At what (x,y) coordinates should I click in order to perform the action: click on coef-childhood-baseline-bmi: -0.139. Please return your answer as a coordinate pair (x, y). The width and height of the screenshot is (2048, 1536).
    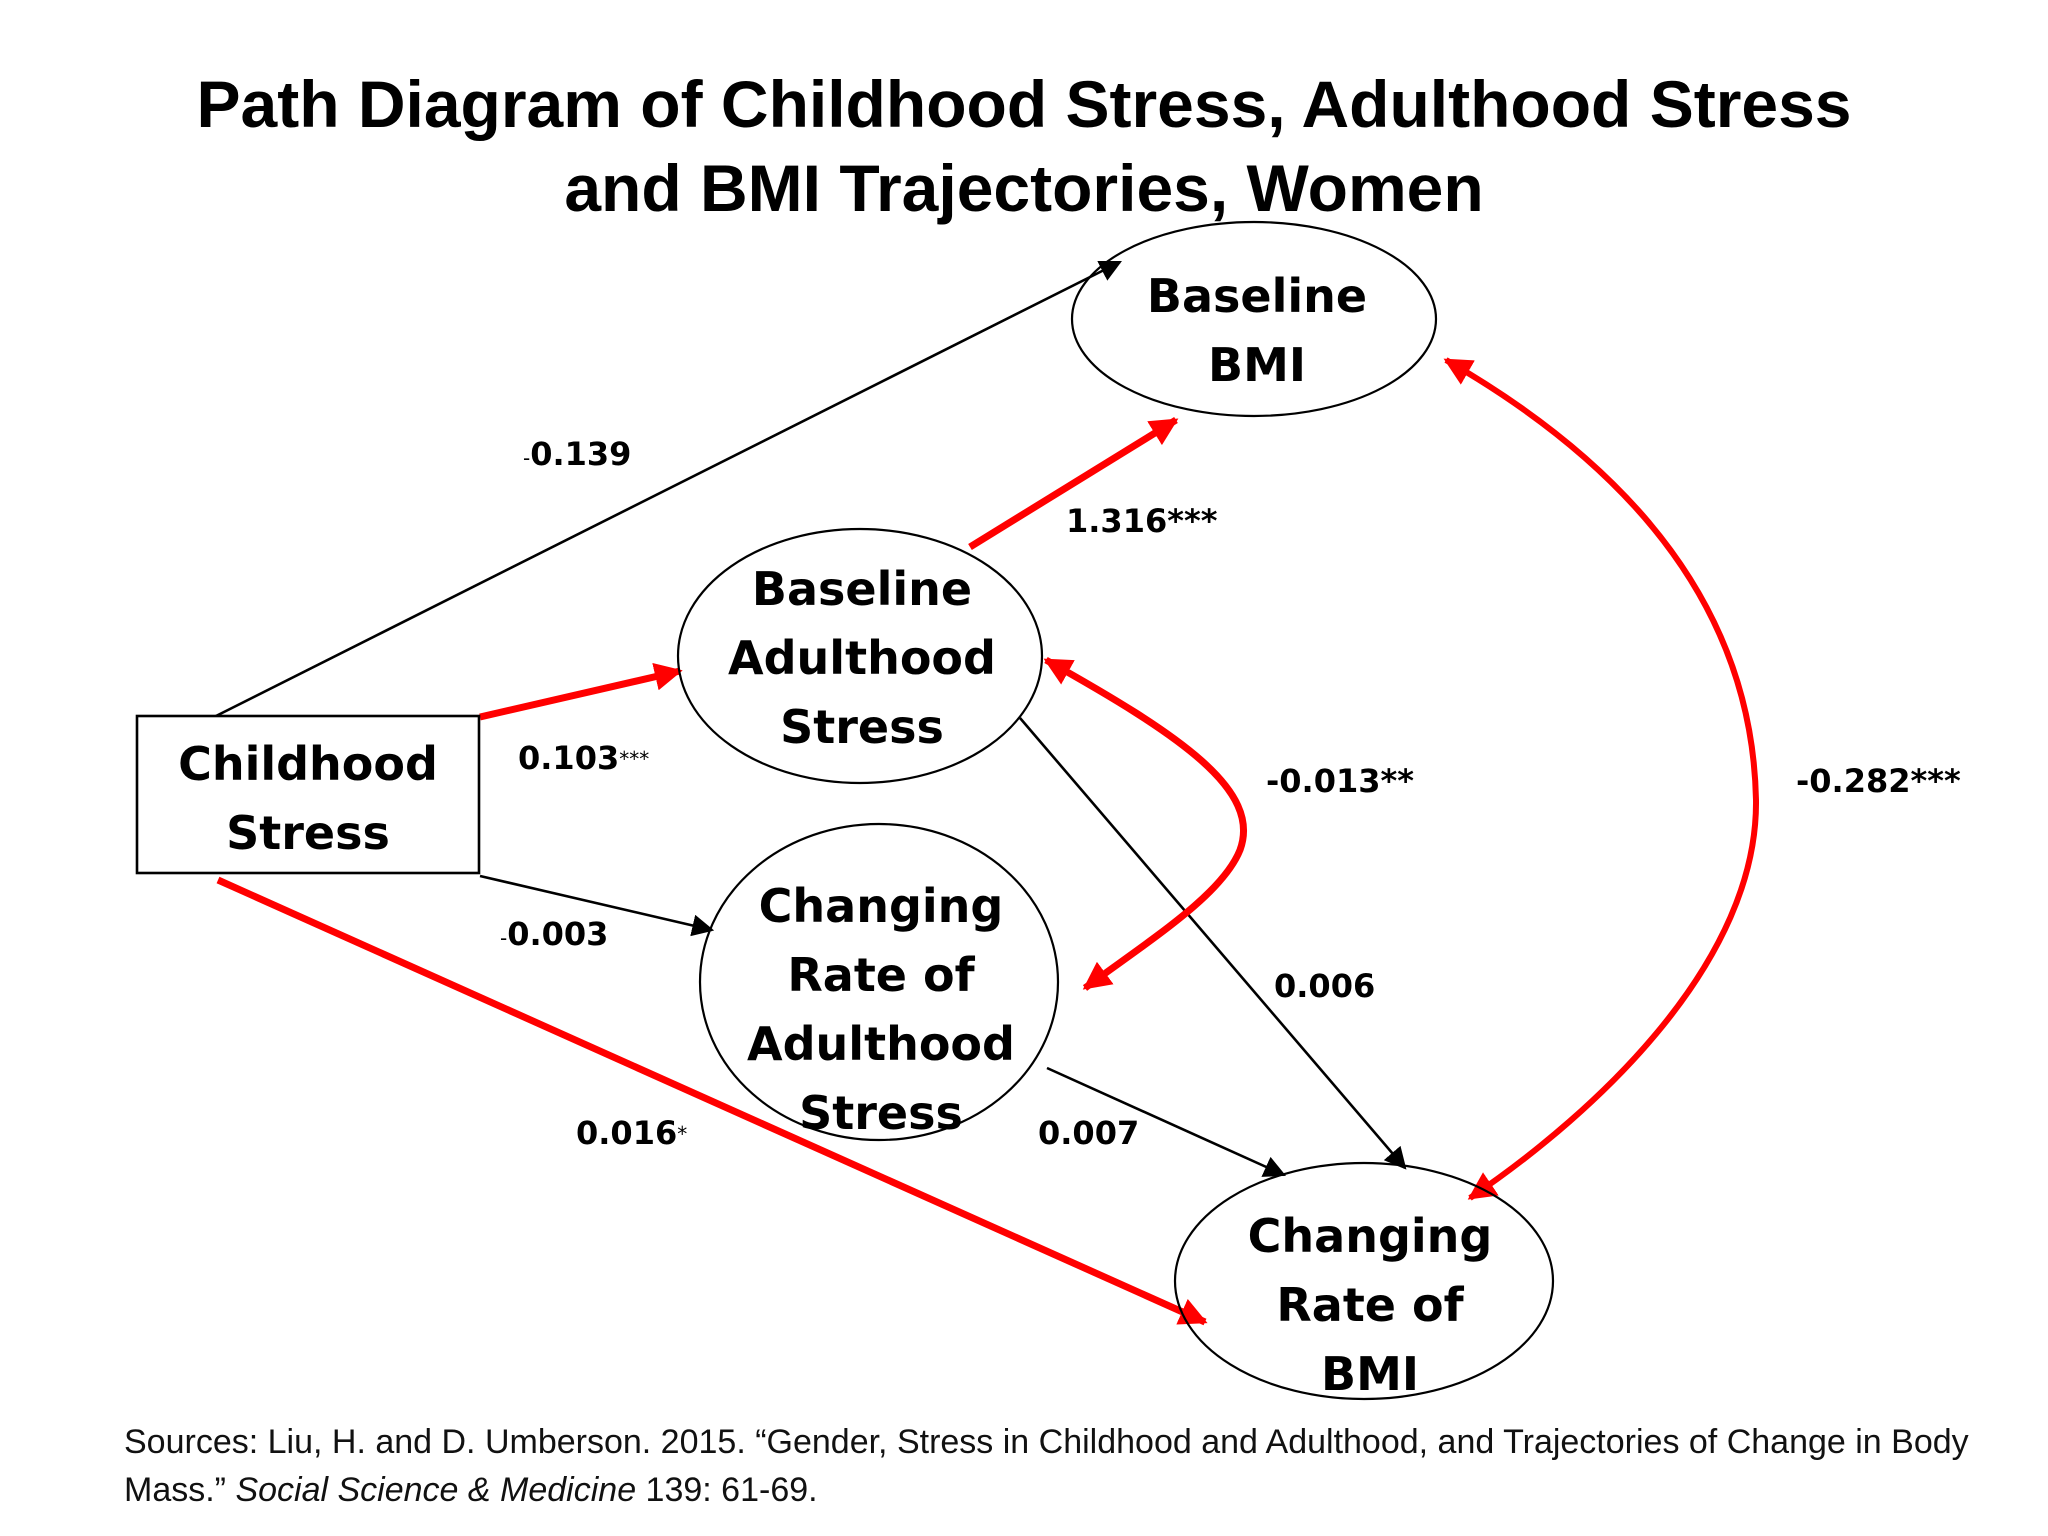
    Looking at the image, I should click on (577, 454).